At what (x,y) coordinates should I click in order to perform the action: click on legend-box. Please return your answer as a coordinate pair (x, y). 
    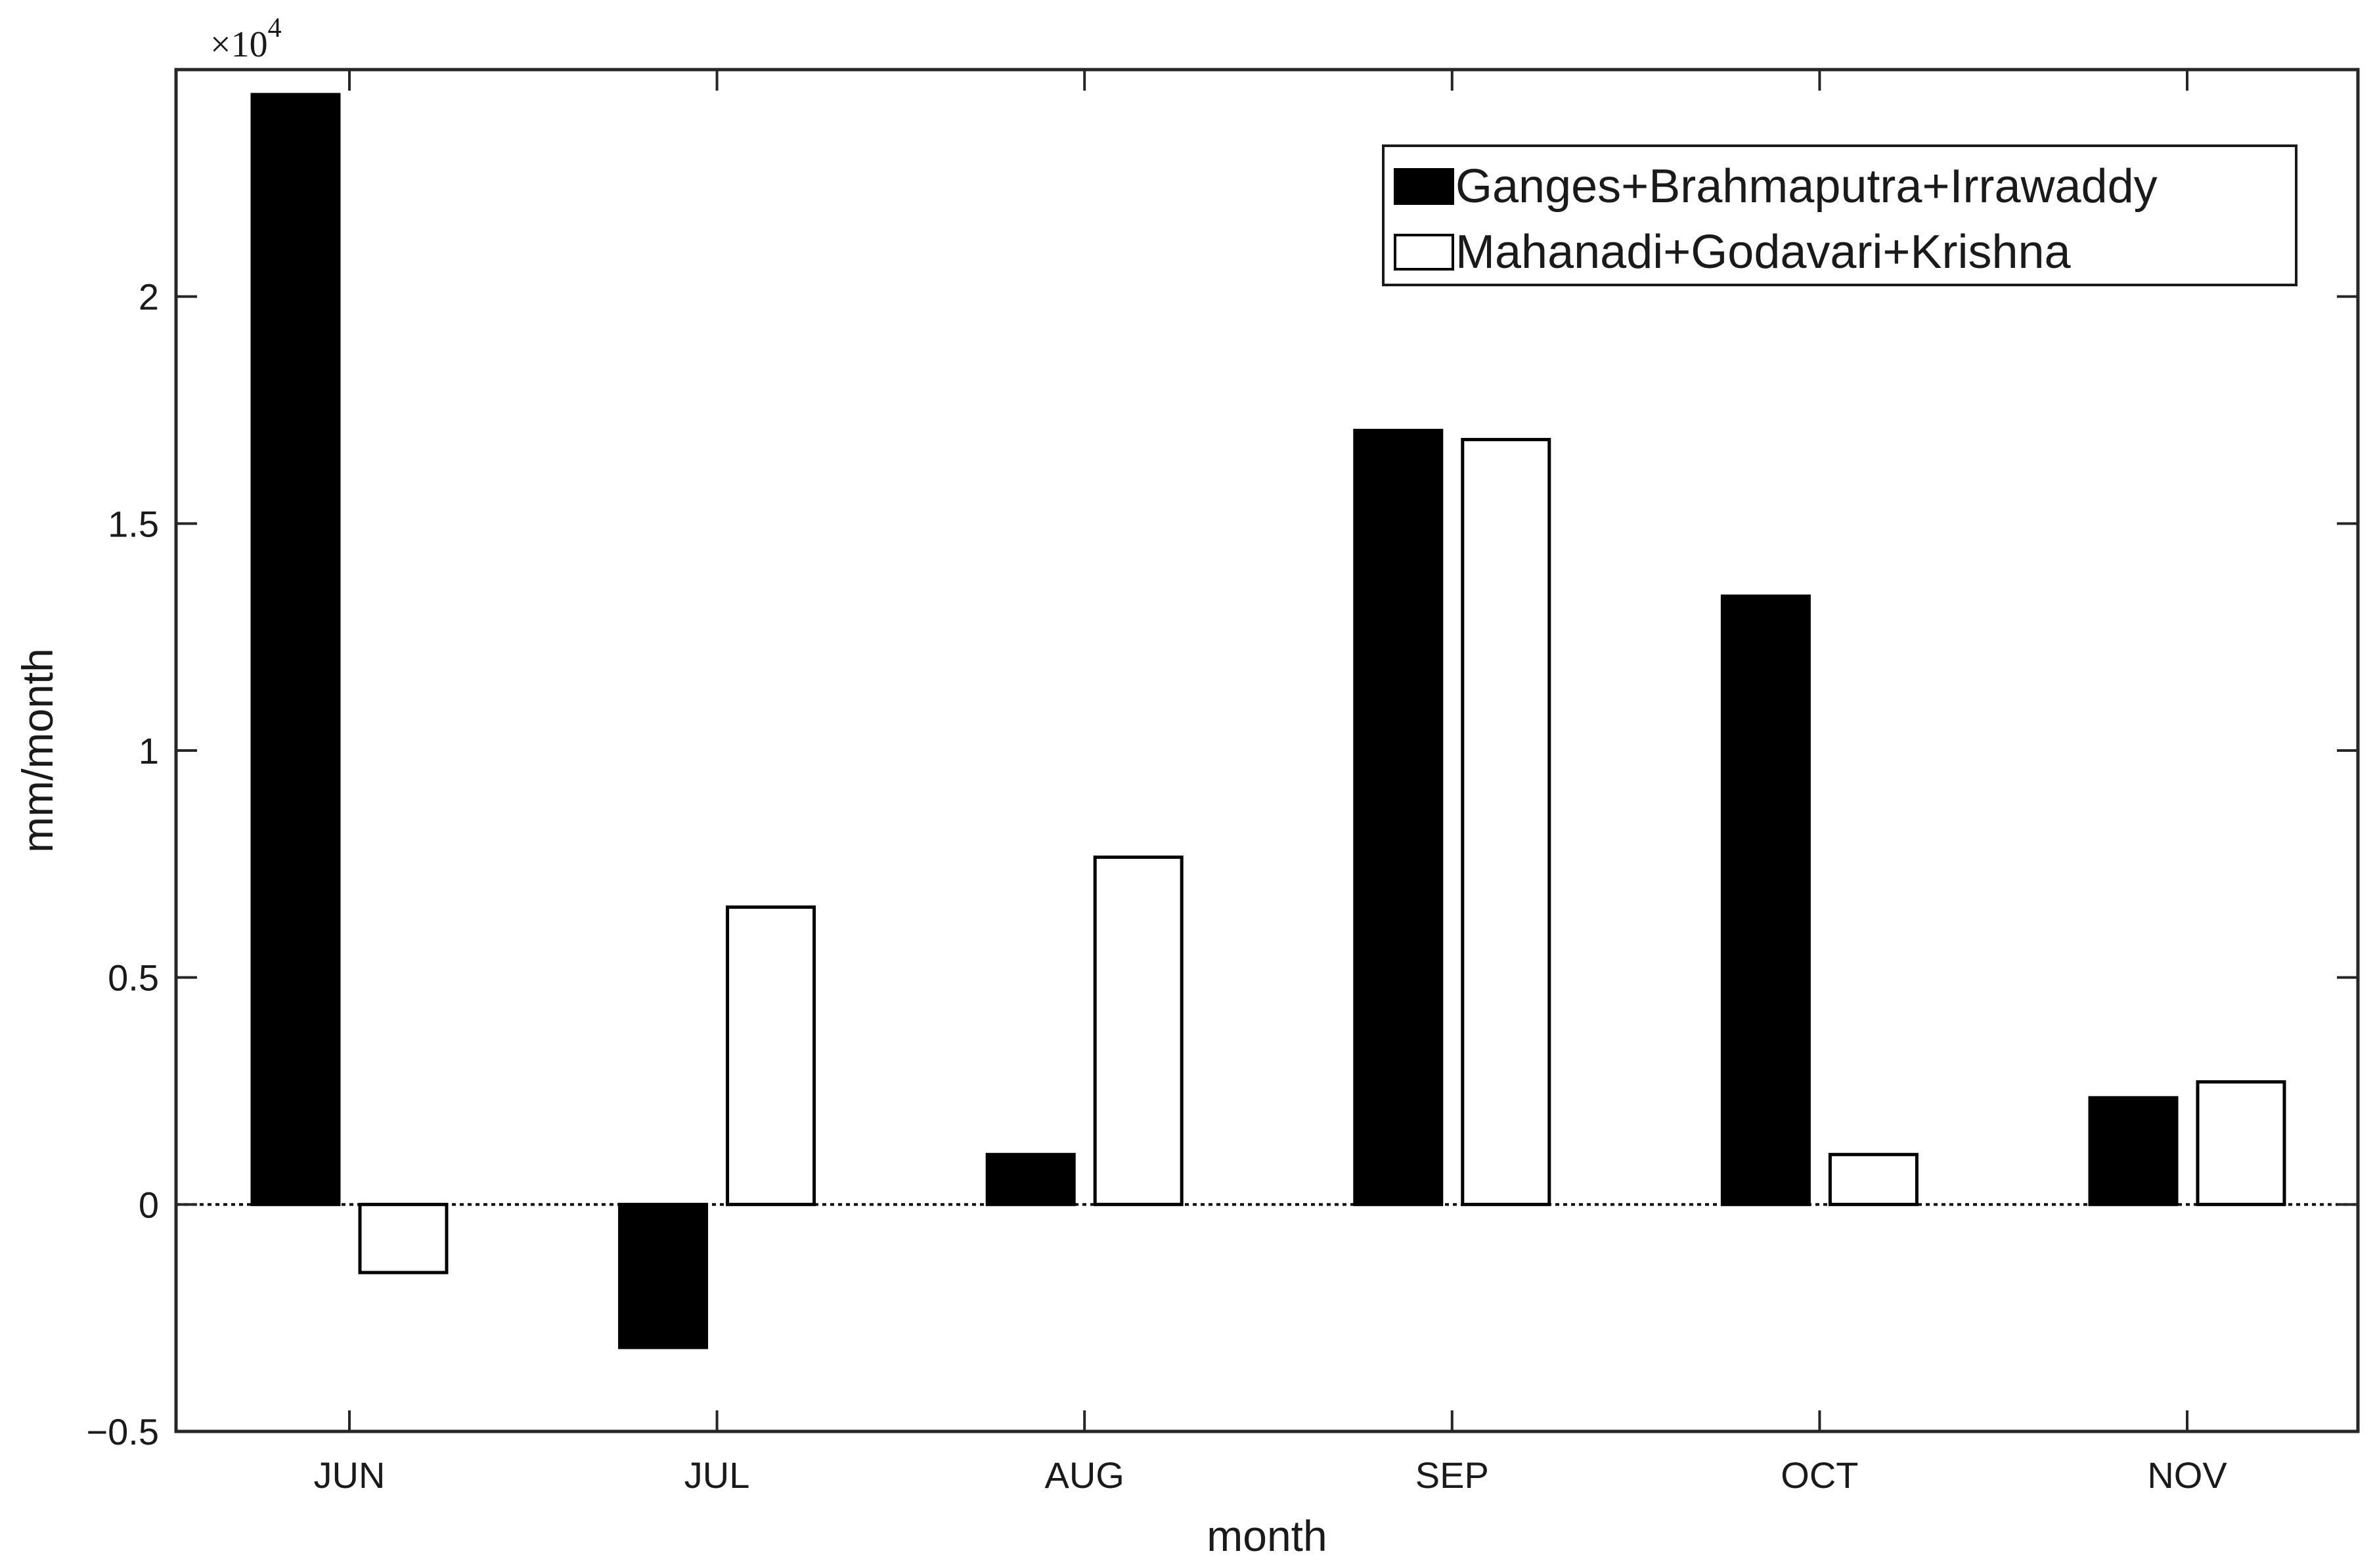
    Looking at the image, I should click on (1840, 215).